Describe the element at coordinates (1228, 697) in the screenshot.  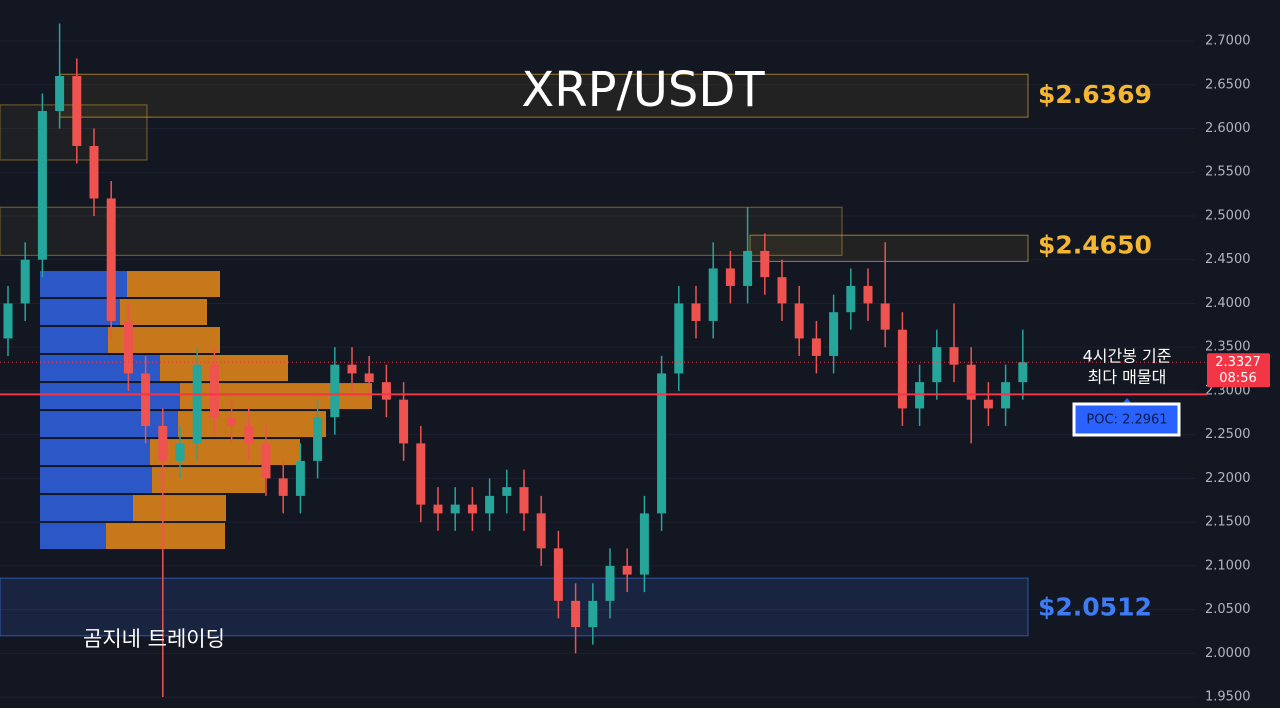
I see `y-tick-label: 1.9500` at that location.